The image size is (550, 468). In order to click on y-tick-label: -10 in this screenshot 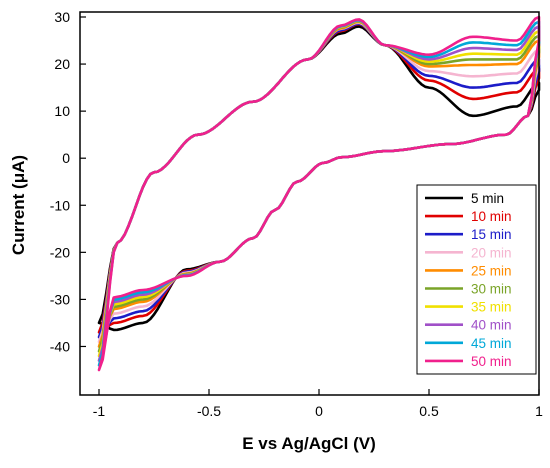, I will do `click(60, 205)`.